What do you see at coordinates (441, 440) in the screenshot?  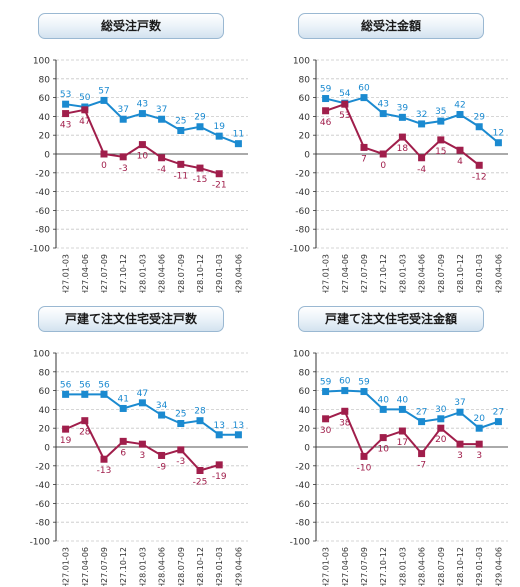 I see `data-label: 20` at bounding box center [441, 440].